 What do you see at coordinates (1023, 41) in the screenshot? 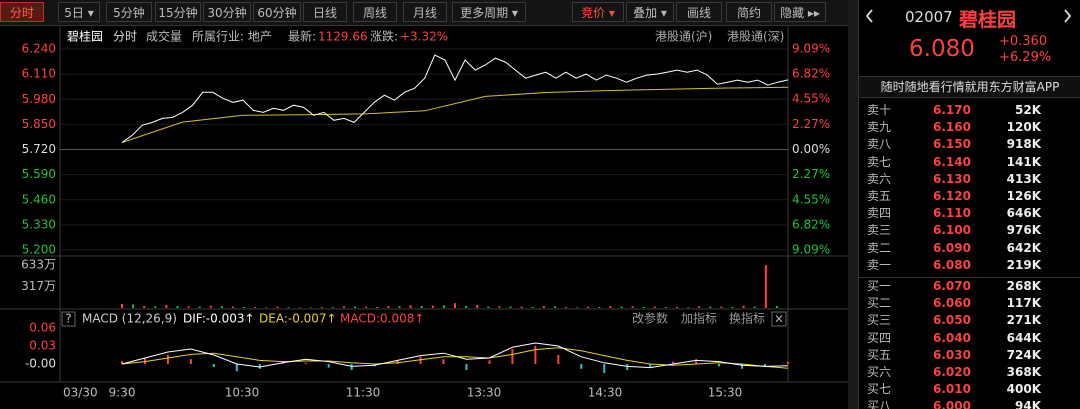
I see `price-change: +0.360` at bounding box center [1023, 41].